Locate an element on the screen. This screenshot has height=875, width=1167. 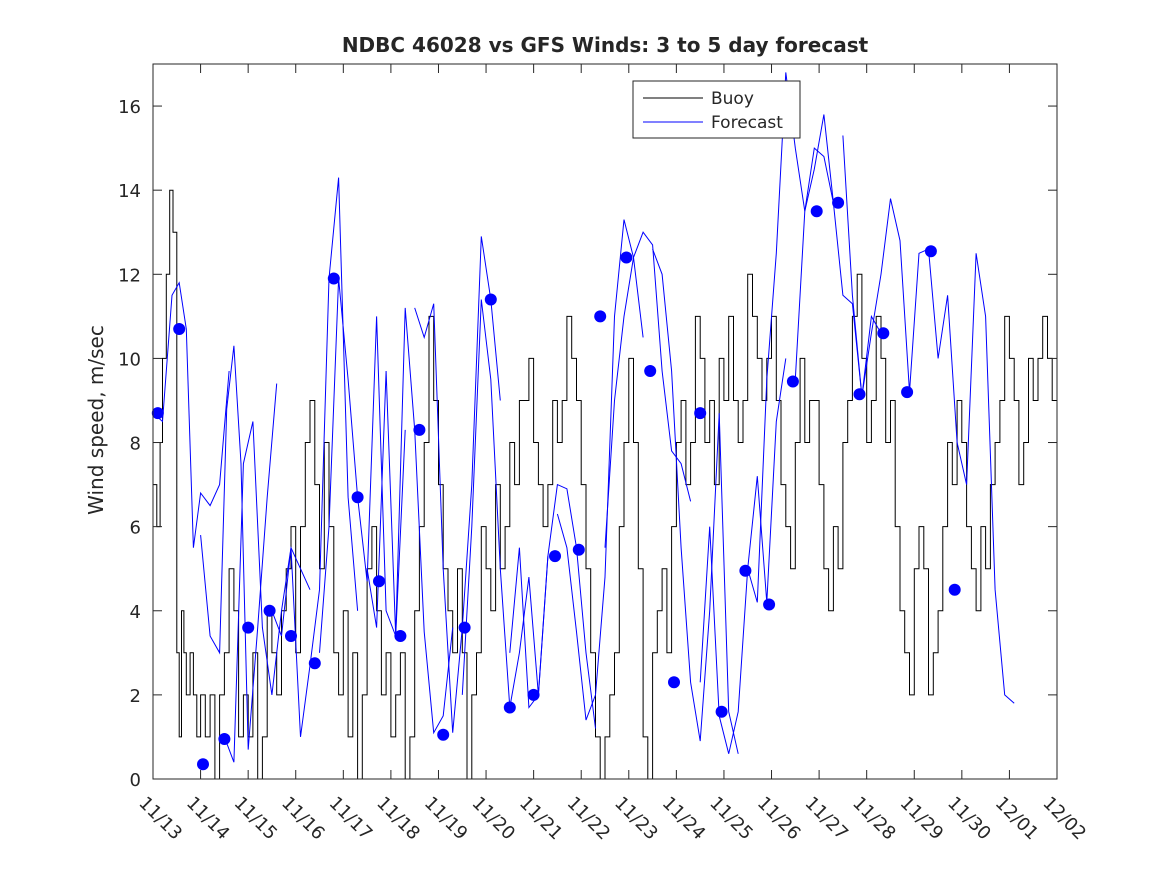
y-tick-label: 4 is located at coordinates (135, 612).